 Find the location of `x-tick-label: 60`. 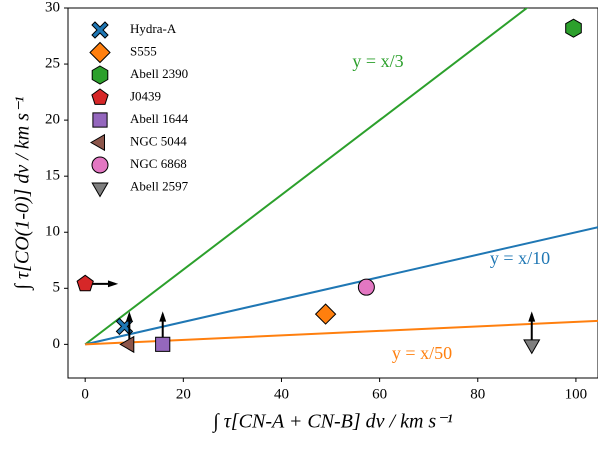

x-tick-label: 60 is located at coordinates (379, 394).